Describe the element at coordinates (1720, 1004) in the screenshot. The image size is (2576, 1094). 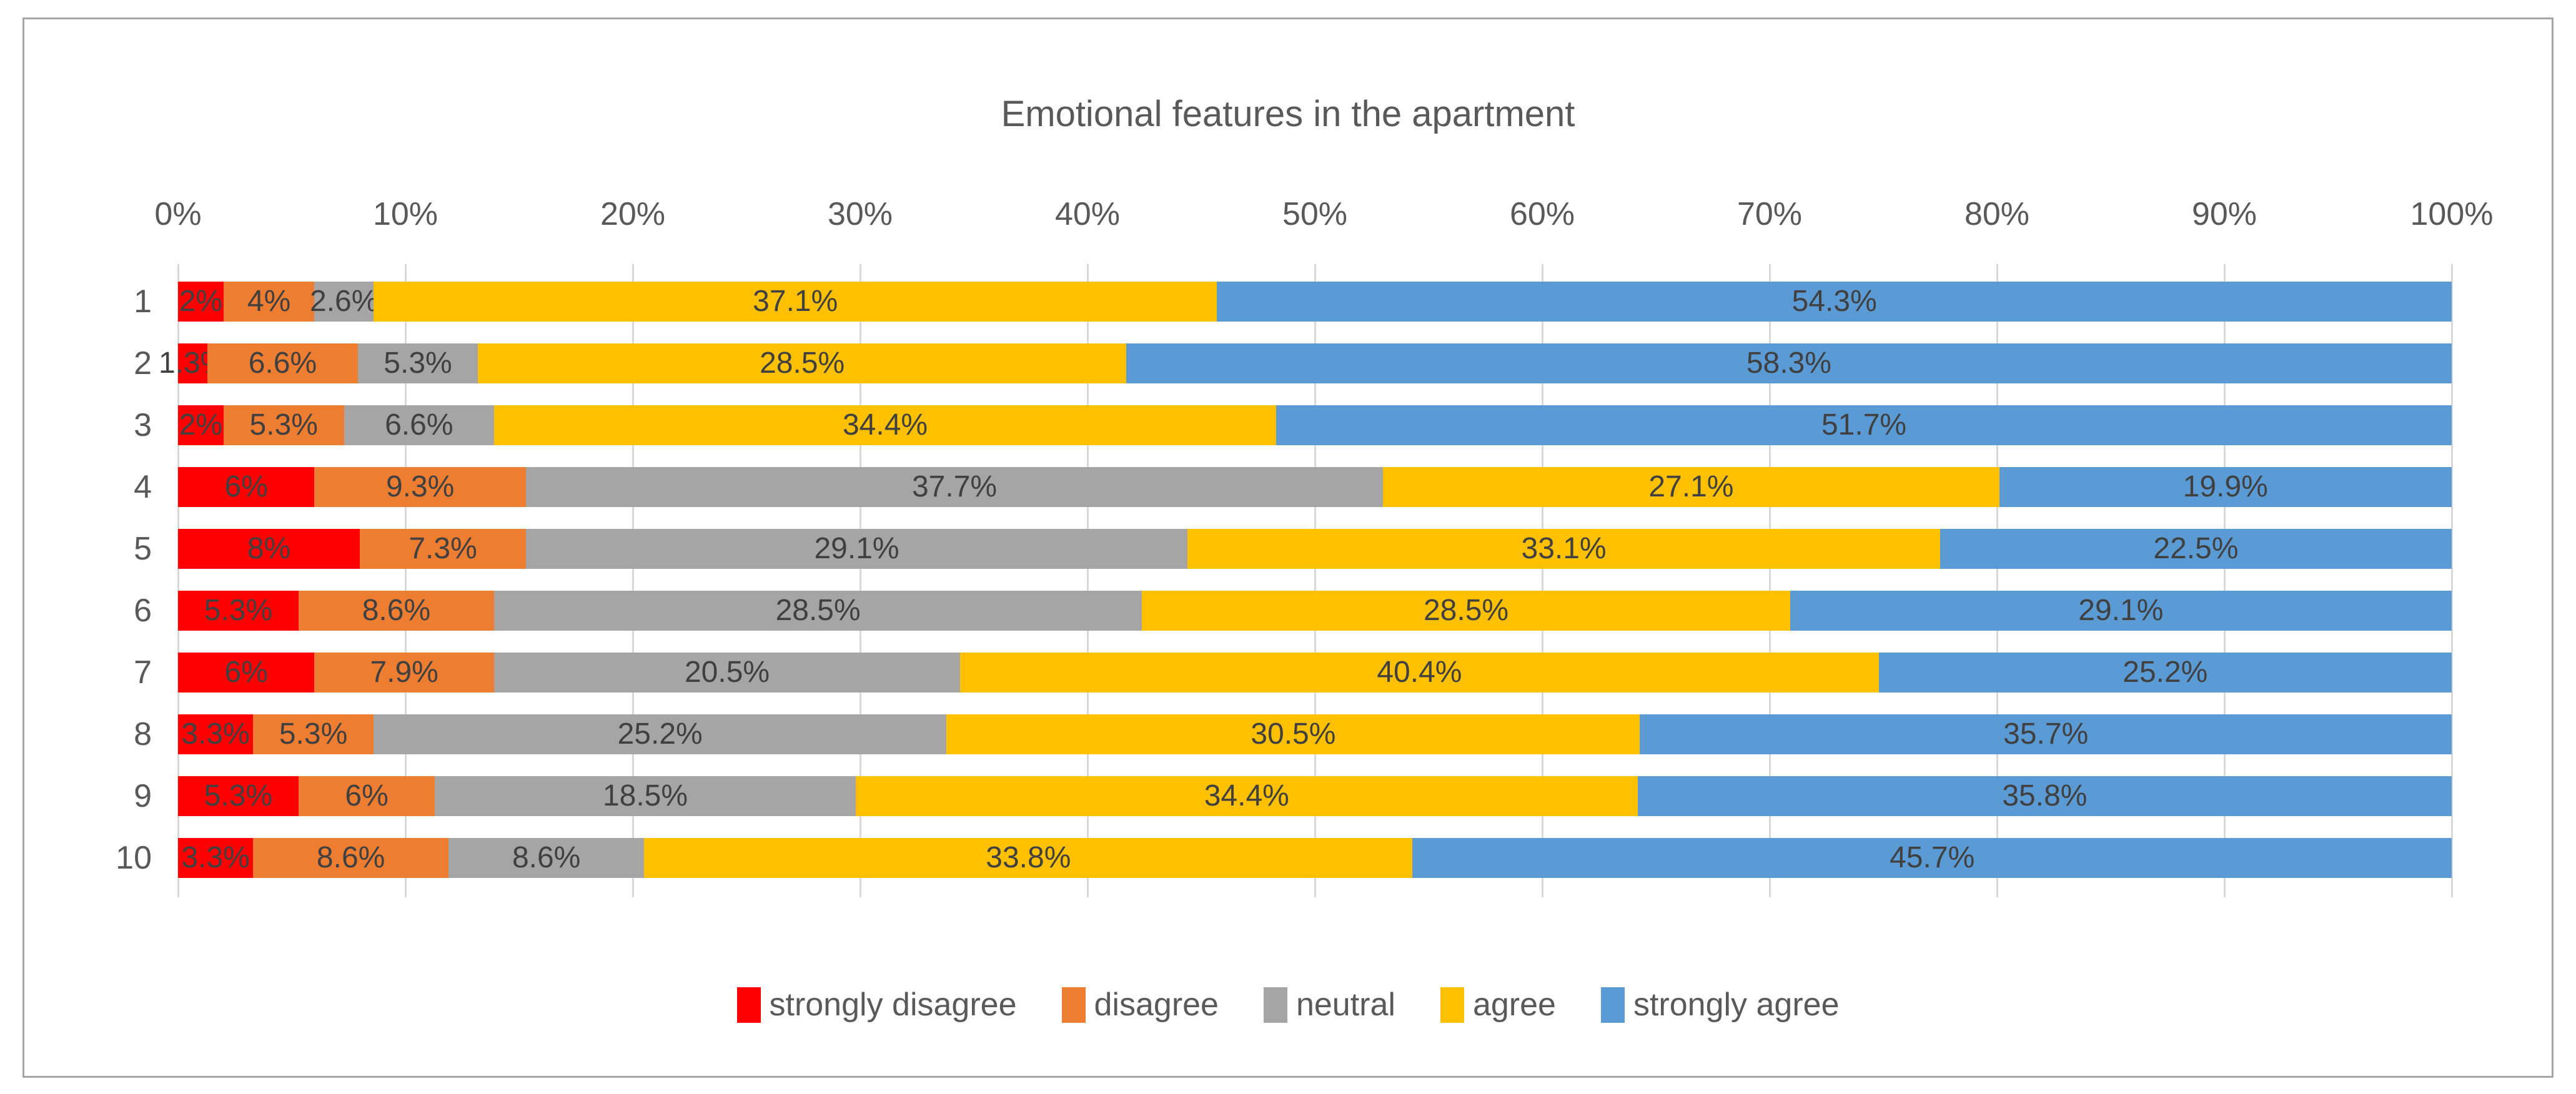
I see `legend-item-strongly-agree: strongly agree` at that location.